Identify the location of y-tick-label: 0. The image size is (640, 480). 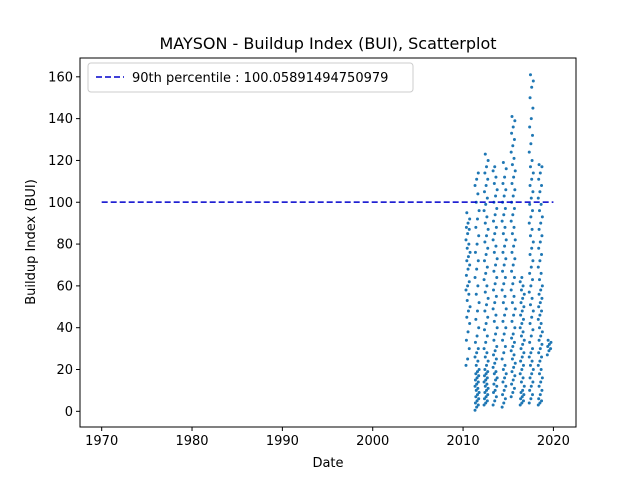
(69, 412).